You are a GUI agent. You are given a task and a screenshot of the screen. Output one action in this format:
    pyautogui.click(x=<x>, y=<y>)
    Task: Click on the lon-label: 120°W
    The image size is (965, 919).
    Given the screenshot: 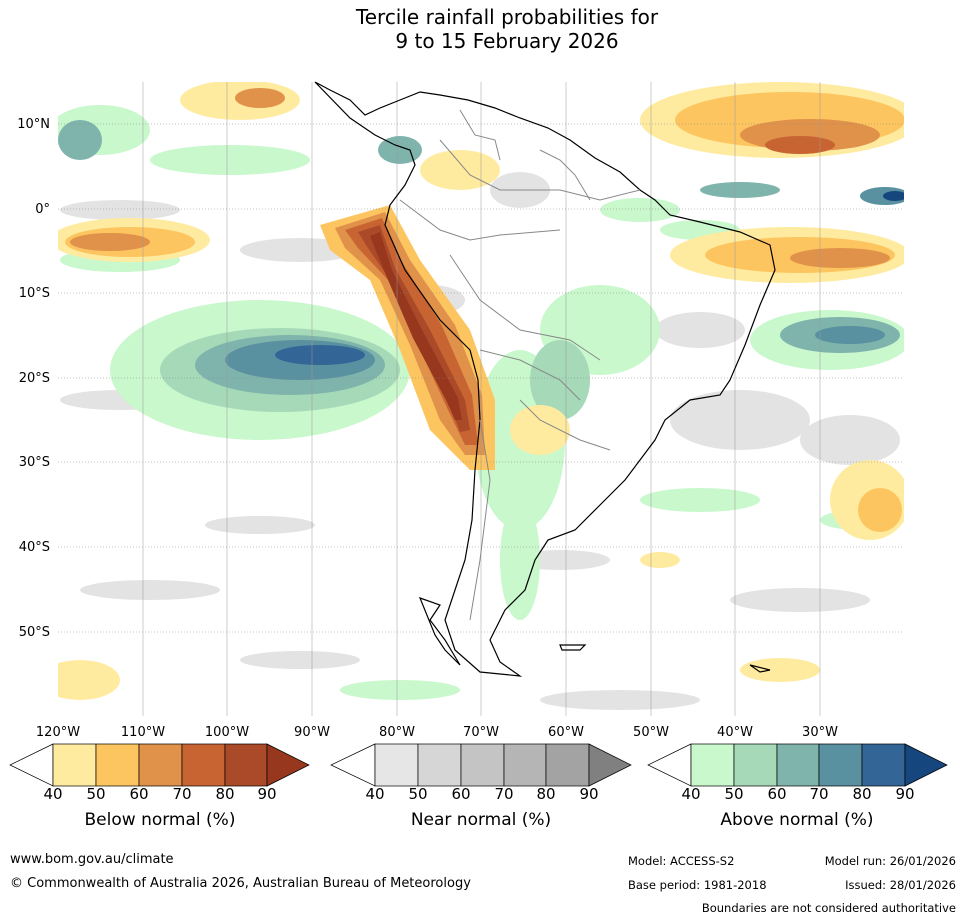 What is the action you would take?
    pyautogui.click(x=58, y=732)
    